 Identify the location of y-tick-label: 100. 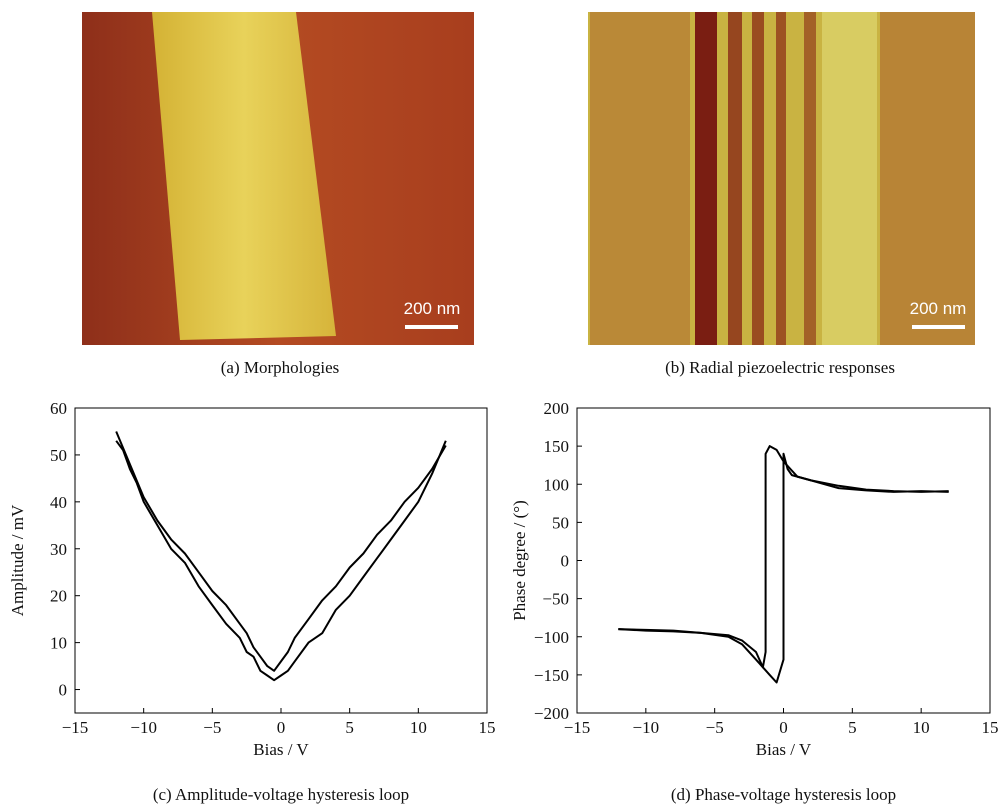
(557, 484).